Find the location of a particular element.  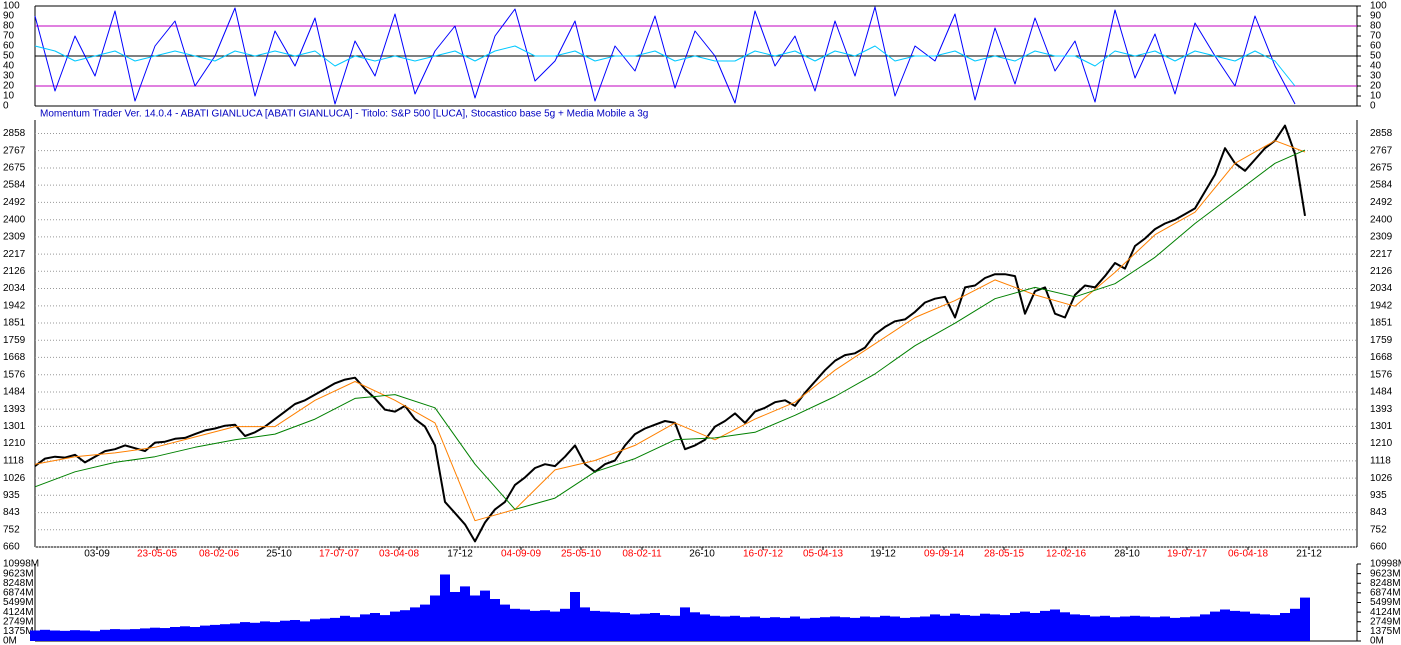

y-tick-label: 5499M is located at coordinates (18, 602).